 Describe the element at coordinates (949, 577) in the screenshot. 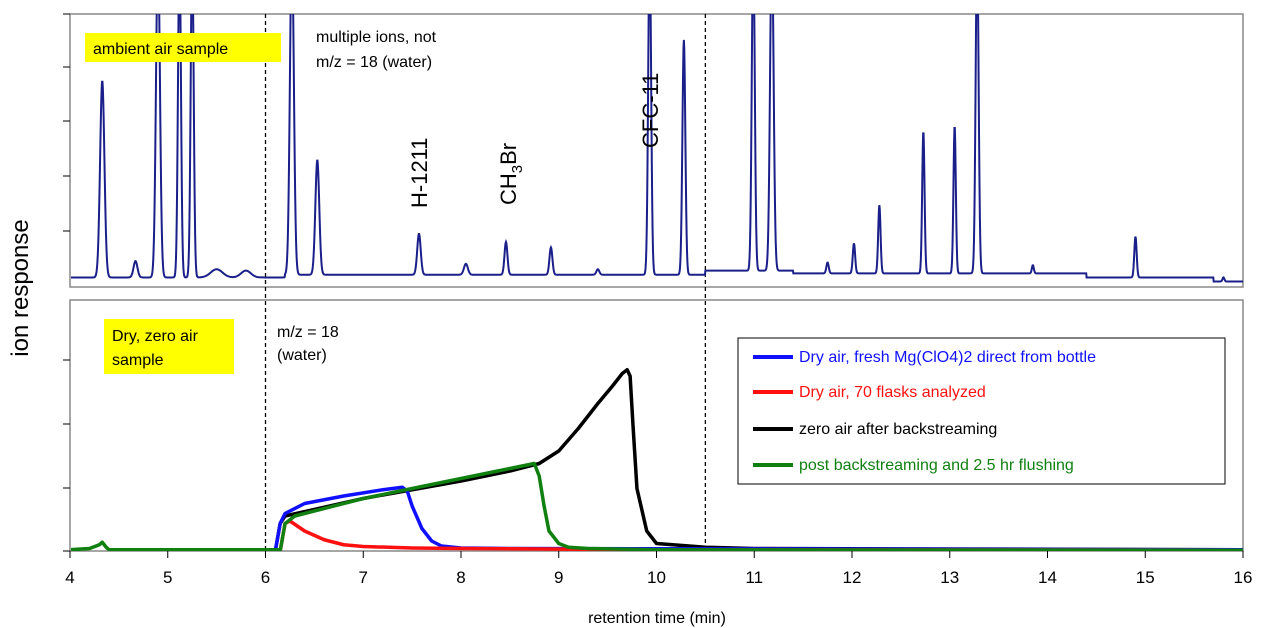

I see `x-tick-label-13: 13` at that location.